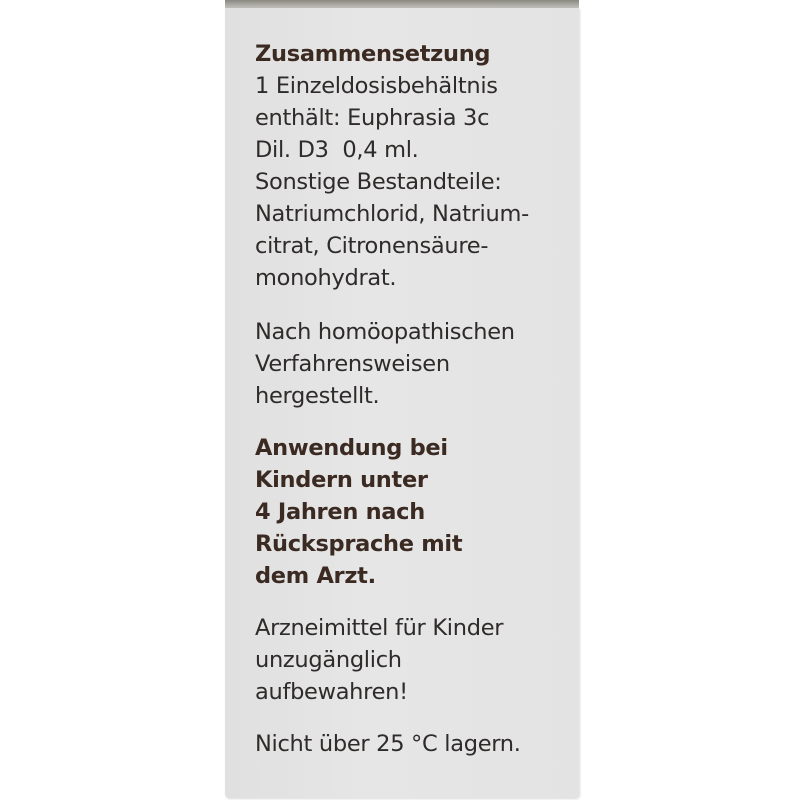 The image size is (800, 800). What do you see at coordinates (328, 660) in the screenshot?
I see `storage-warning-line: unzugänglich` at bounding box center [328, 660].